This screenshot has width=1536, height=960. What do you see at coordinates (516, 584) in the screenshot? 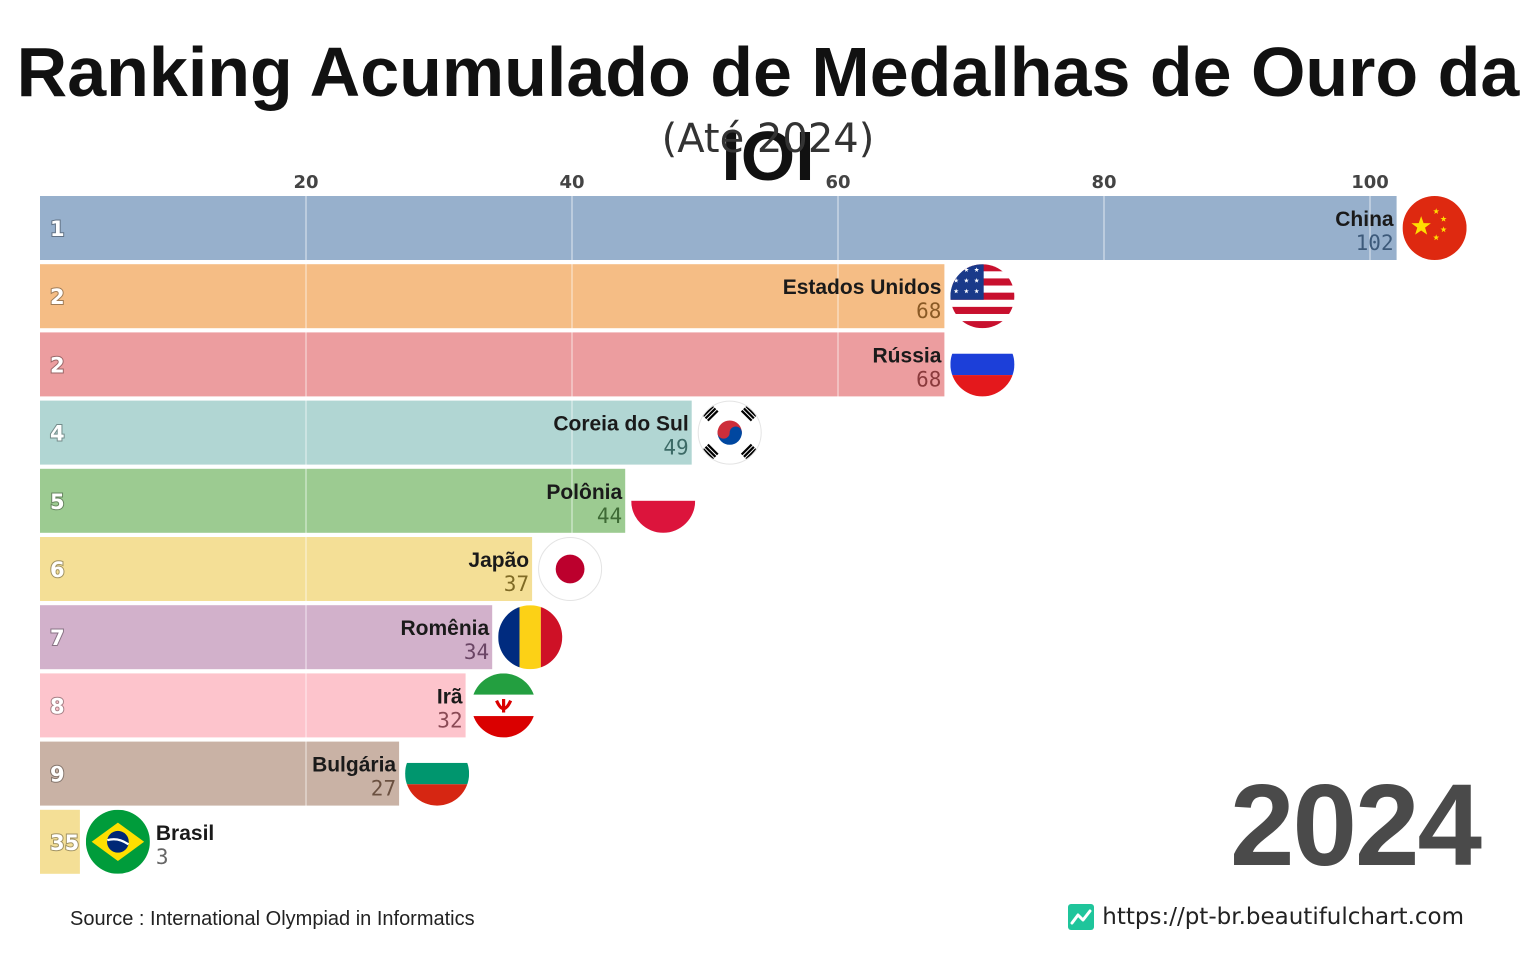
I see `value-label: 37` at bounding box center [516, 584].